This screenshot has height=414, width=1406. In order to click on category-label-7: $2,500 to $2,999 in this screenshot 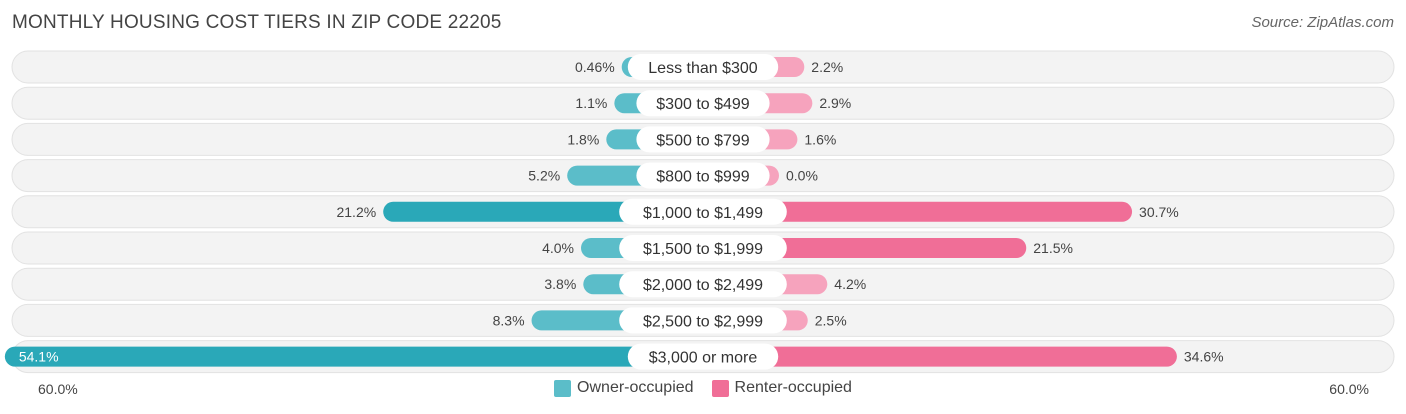, I will do `click(703, 321)`.